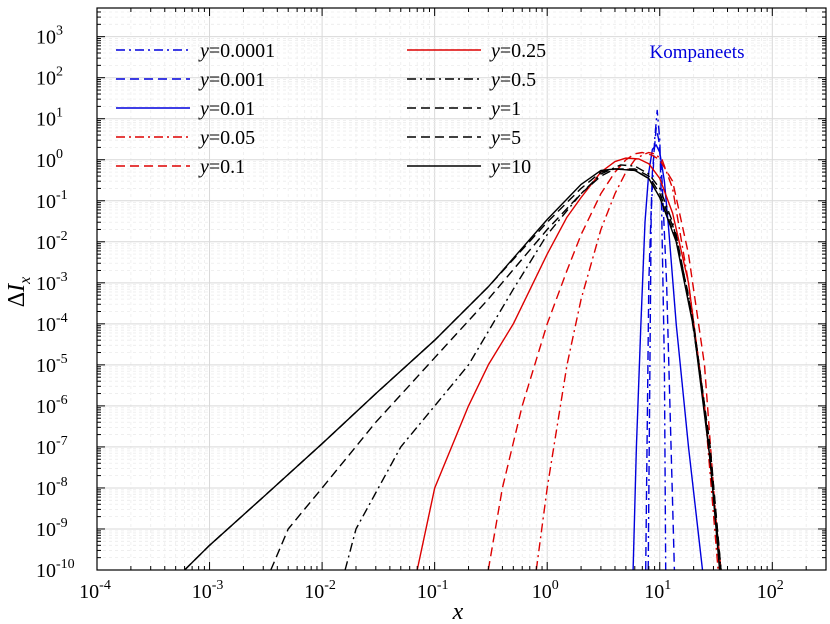  I want to click on x-tick-label: 10⁻³, so click(208, 590).